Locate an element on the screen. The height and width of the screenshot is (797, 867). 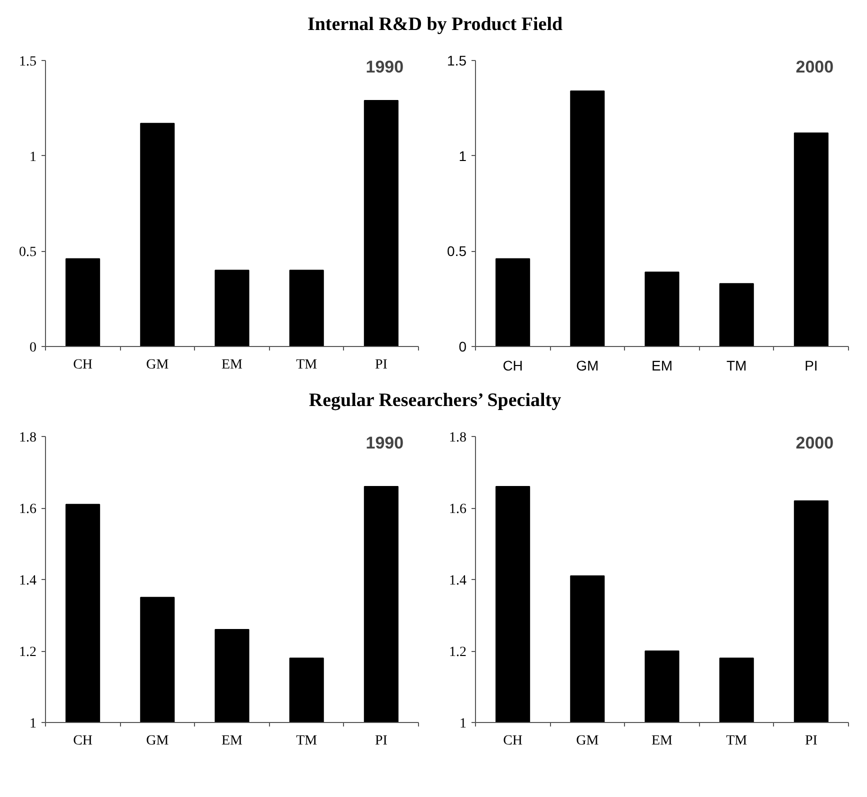
chart-title: Internal R&D by Product Field is located at coordinates (435, 25).